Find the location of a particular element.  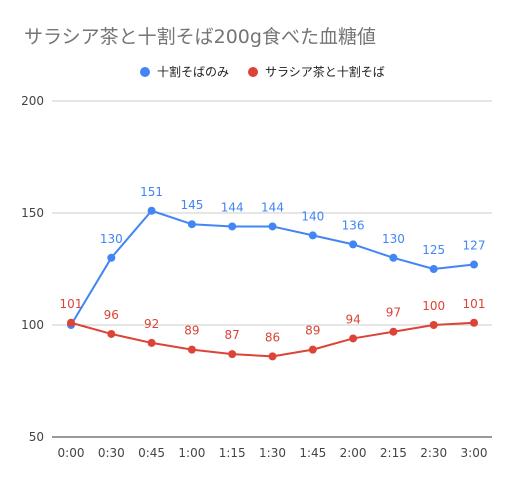

data-label: 92 is located at coordinates (151, 324).